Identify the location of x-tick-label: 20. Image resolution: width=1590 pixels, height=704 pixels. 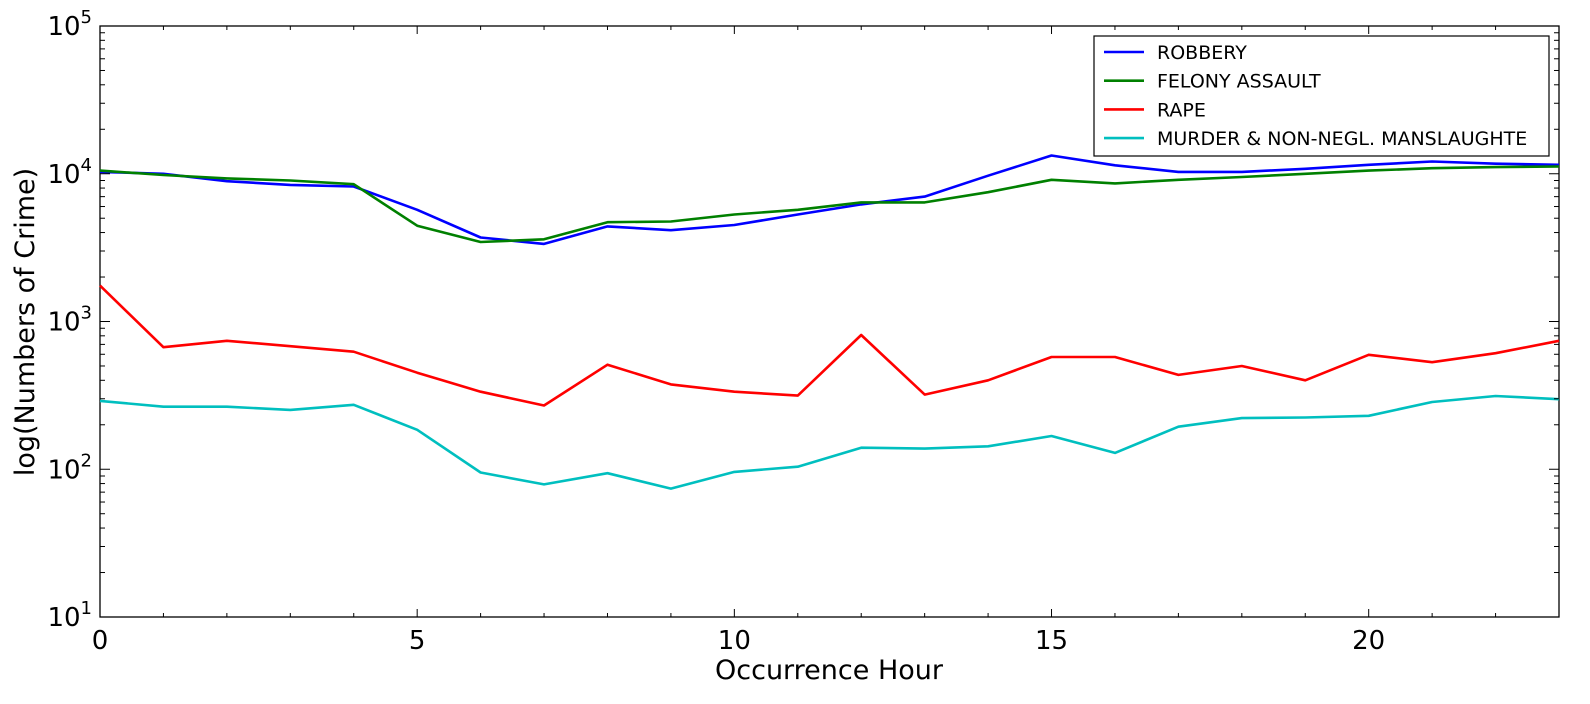
(1368, 641).